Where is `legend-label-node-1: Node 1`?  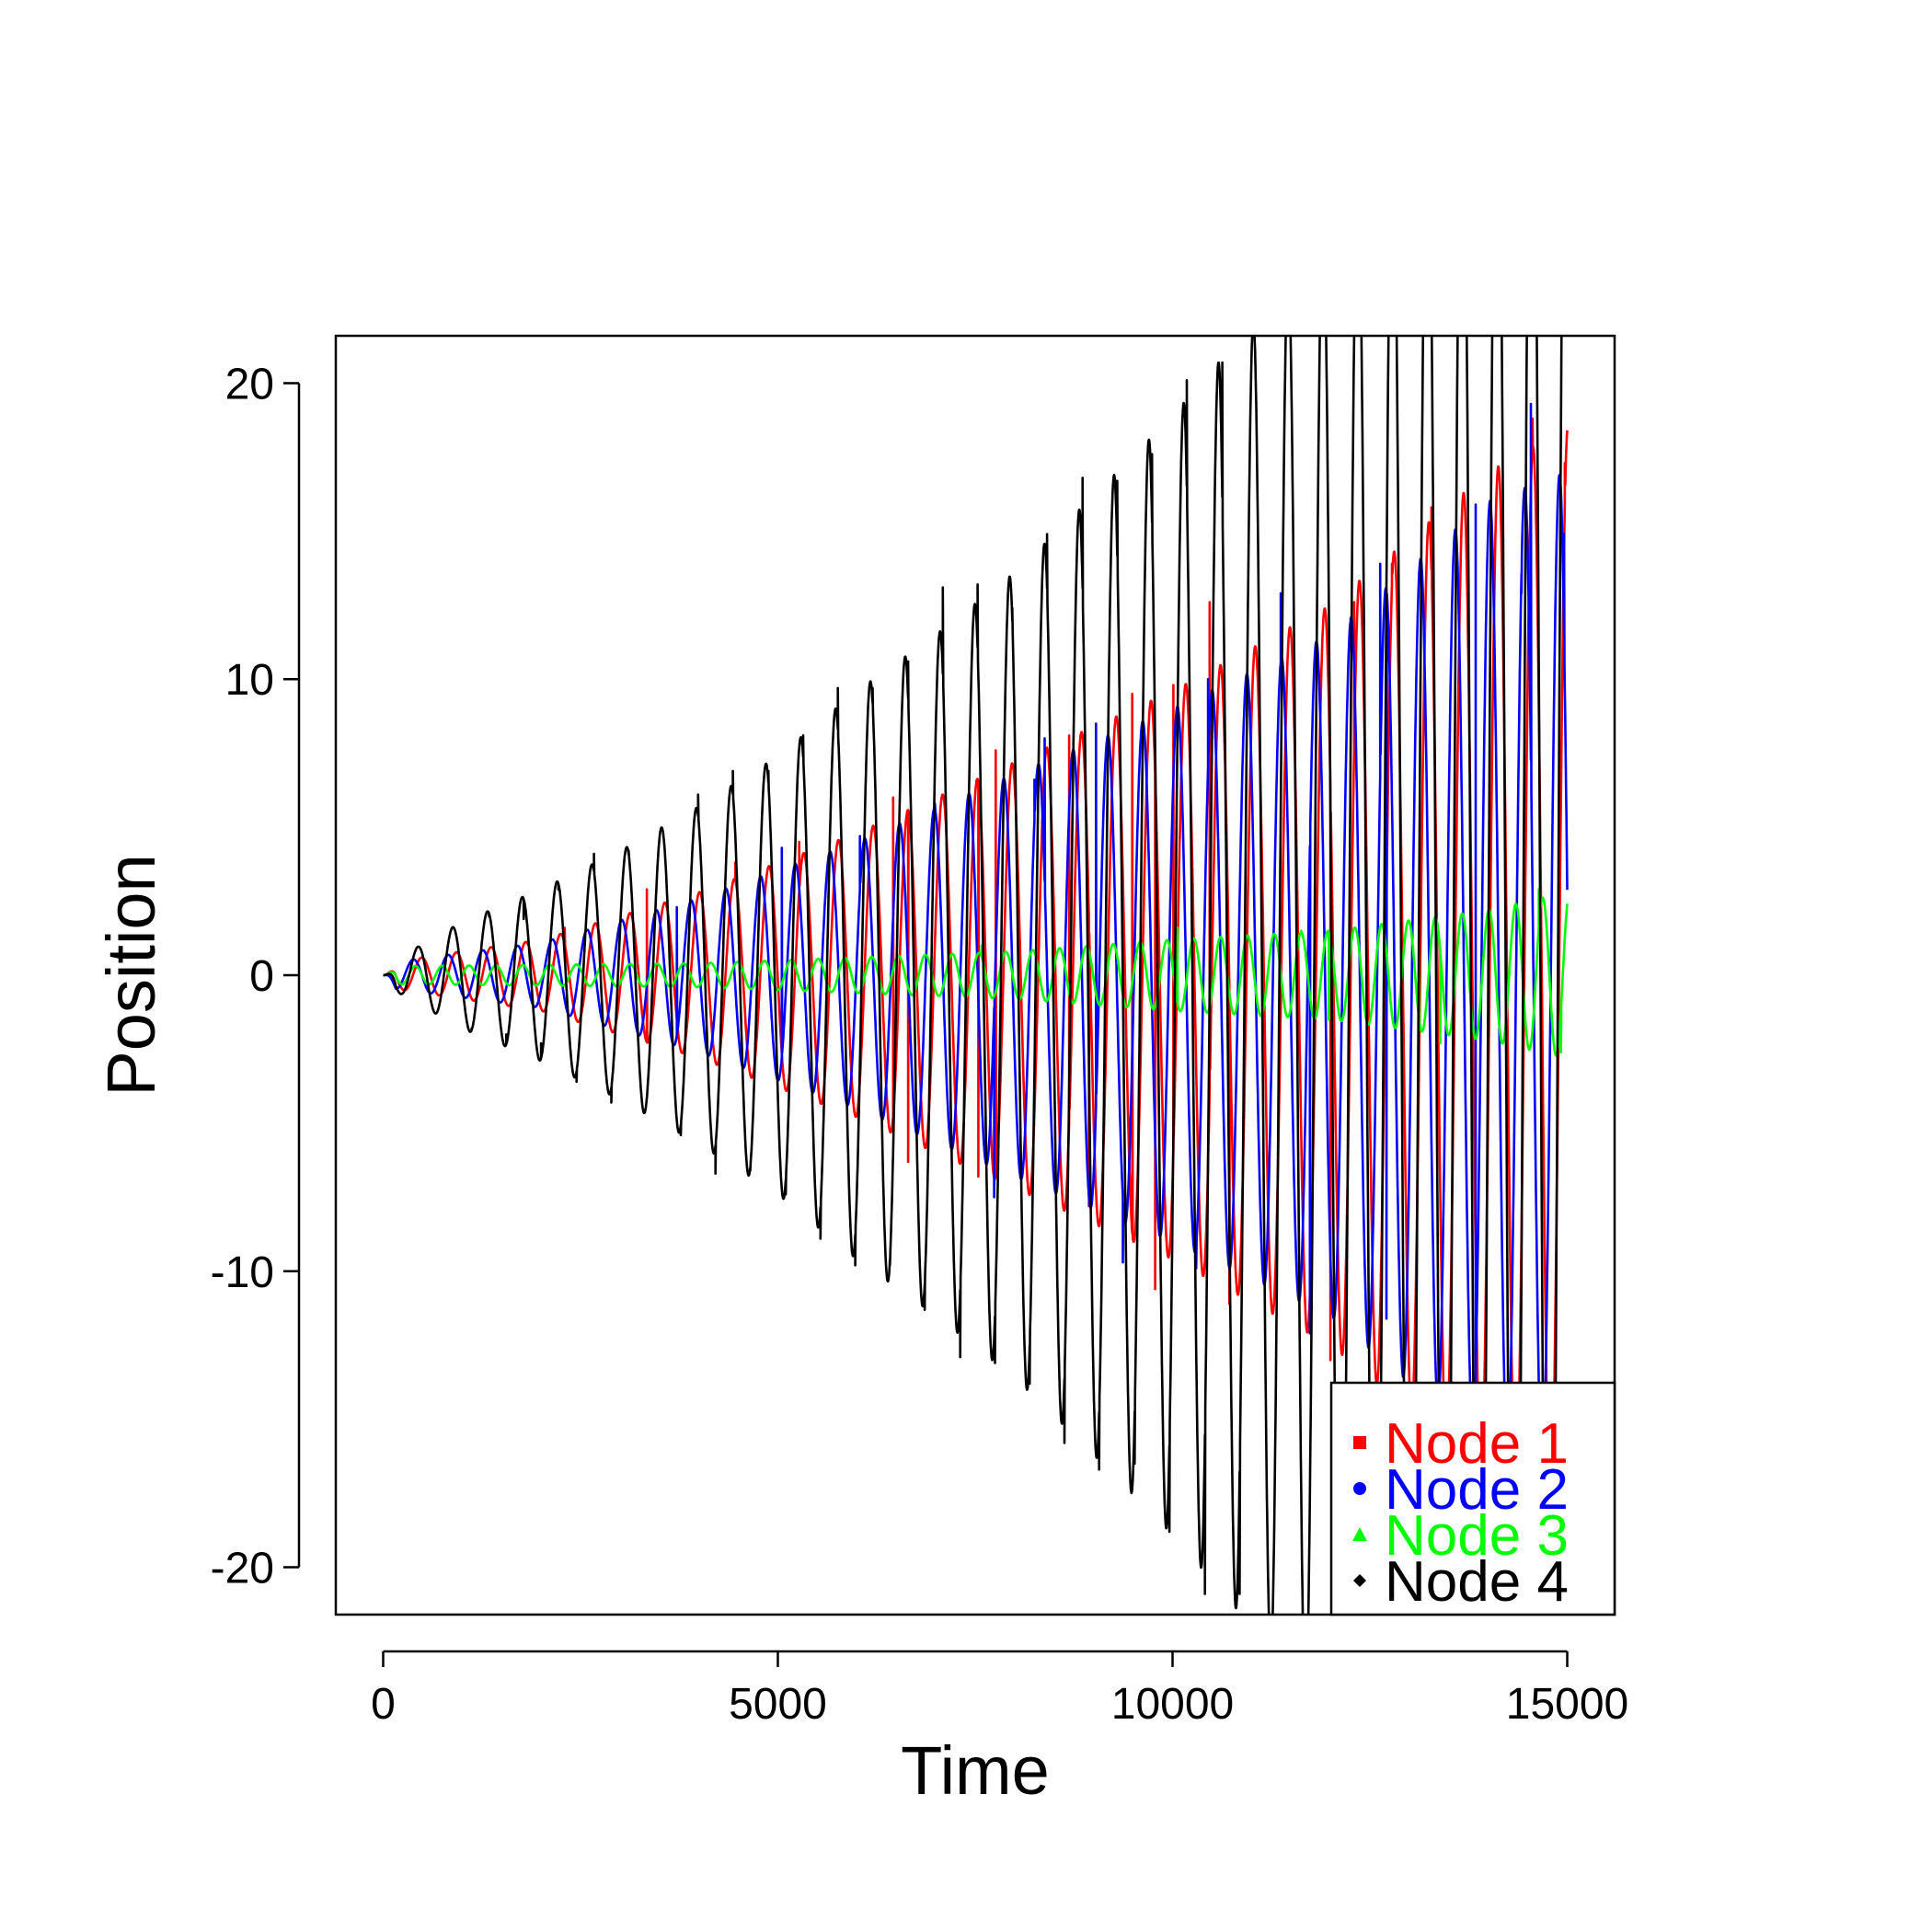
legend-label-node-1: Node 1 is located at coordinates (1477, 1444).